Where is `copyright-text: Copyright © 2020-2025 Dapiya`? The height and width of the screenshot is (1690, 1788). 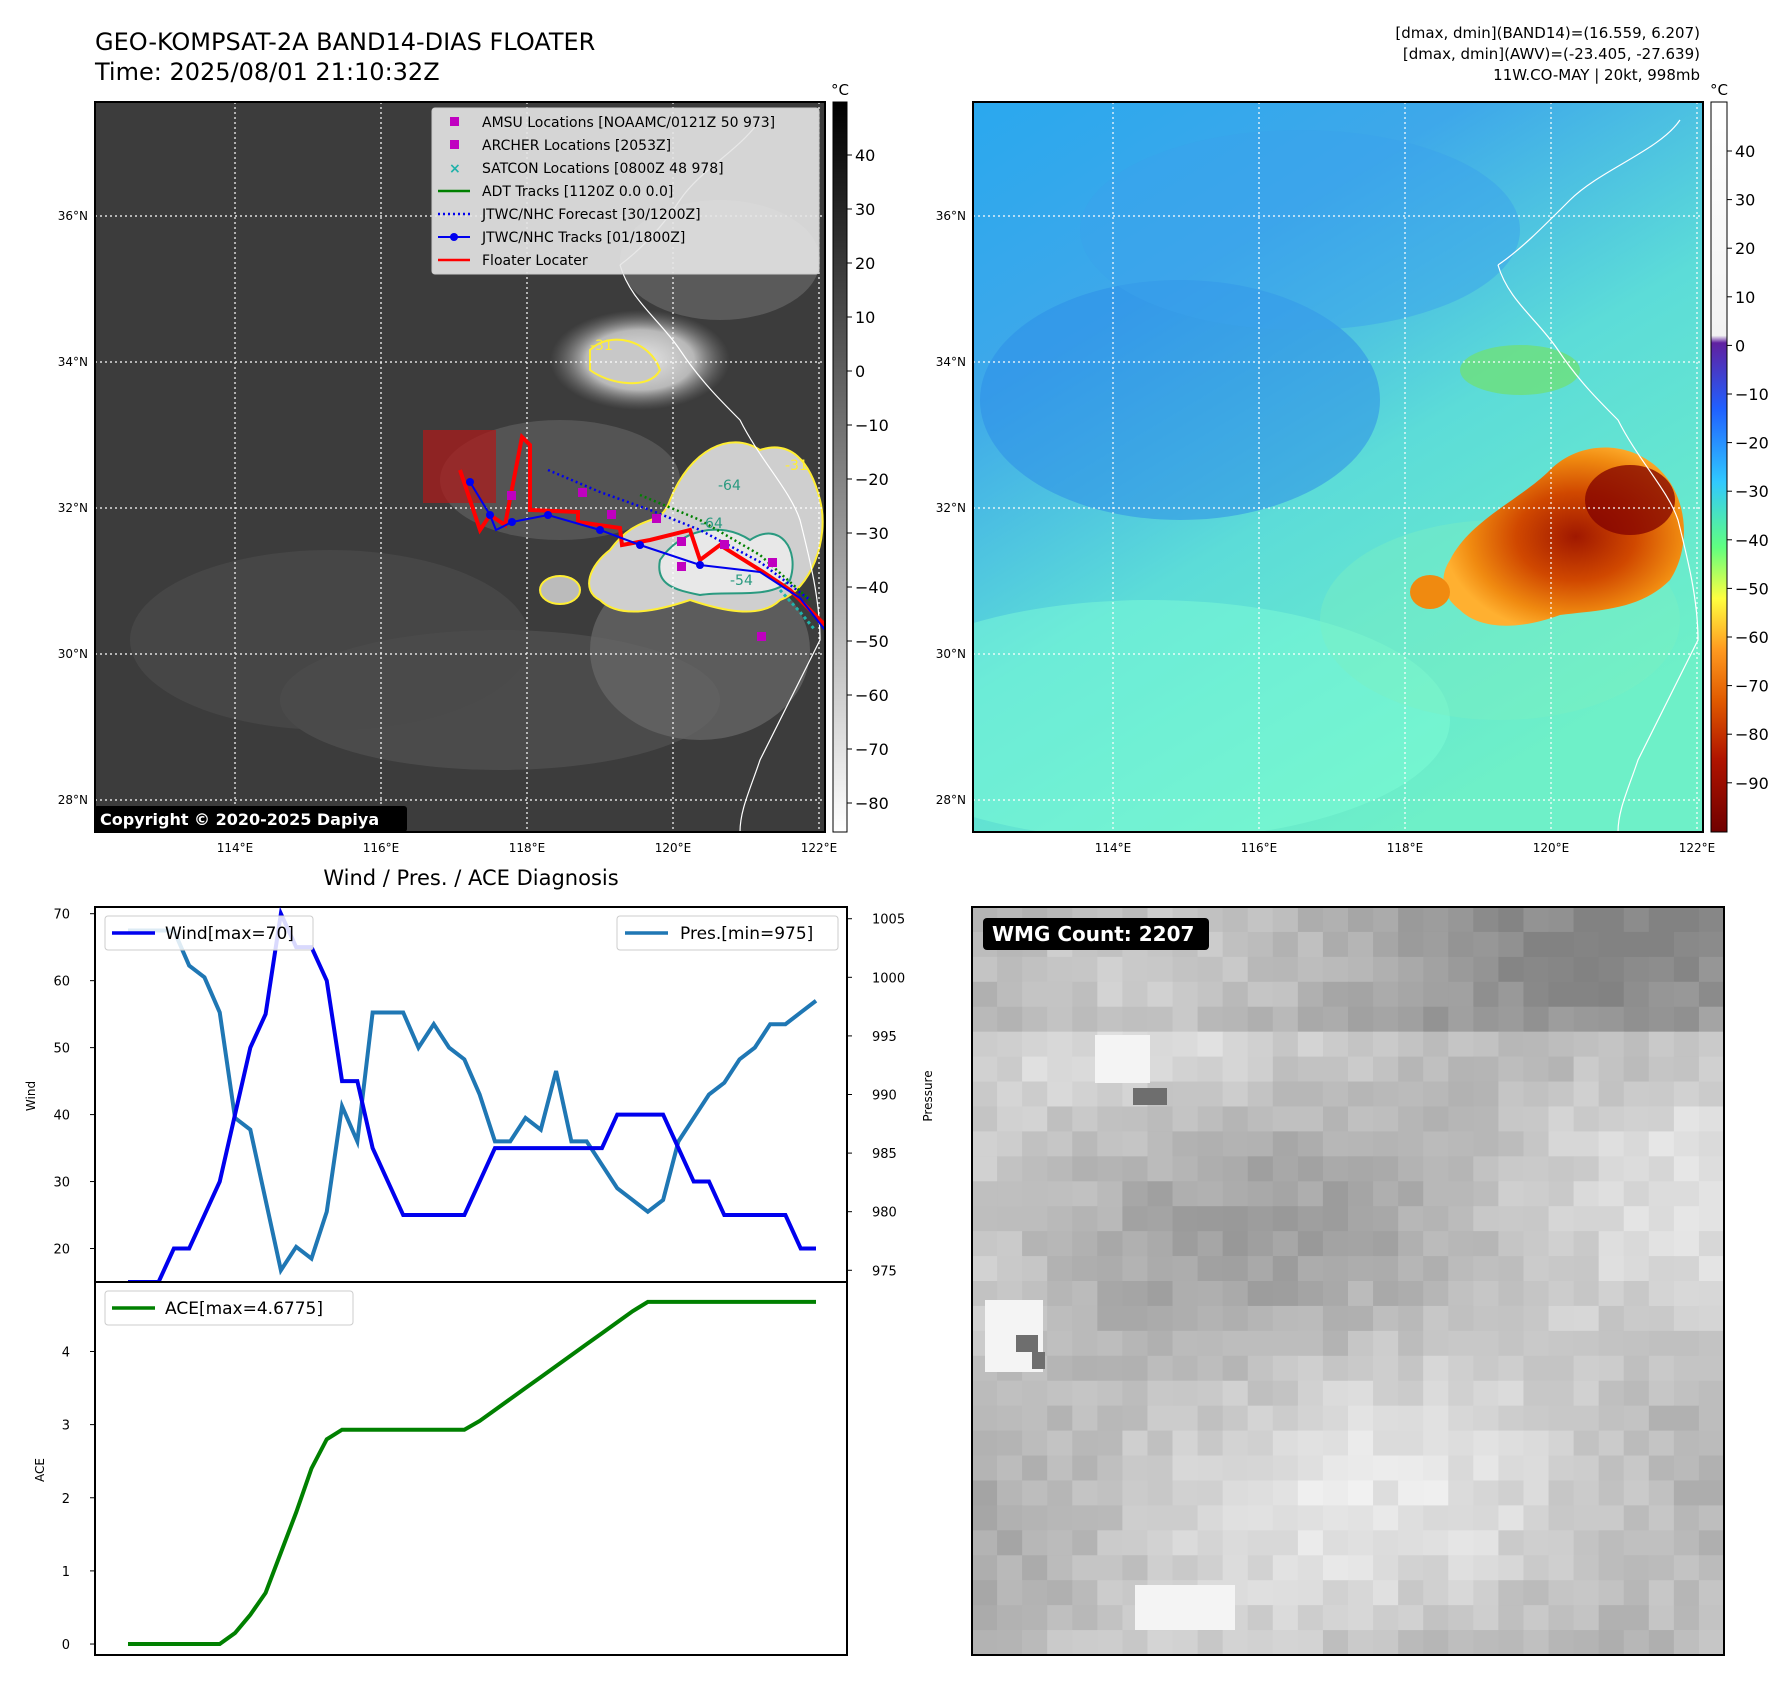
copyright-text: Copyright © 2020-2025 Dapiya is located at coordinates (239, 819).